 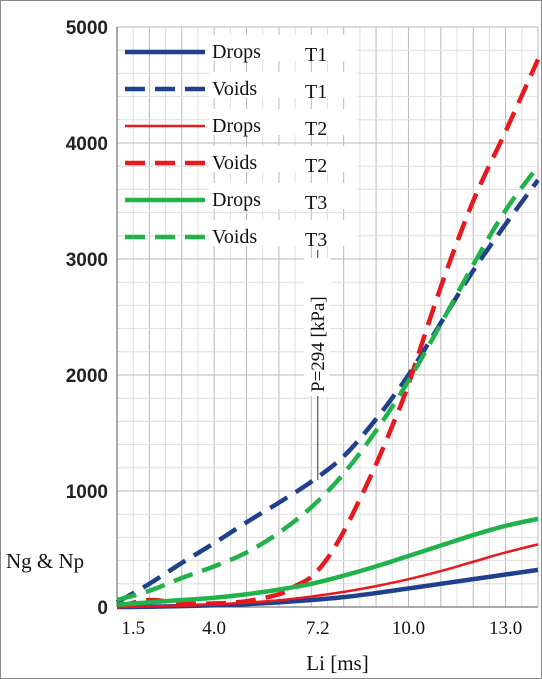 What do you see at coordinates (337, 663) in the screenshot?
I see `x-axis-label: Li [ms]` at bounding box center [337, 663].